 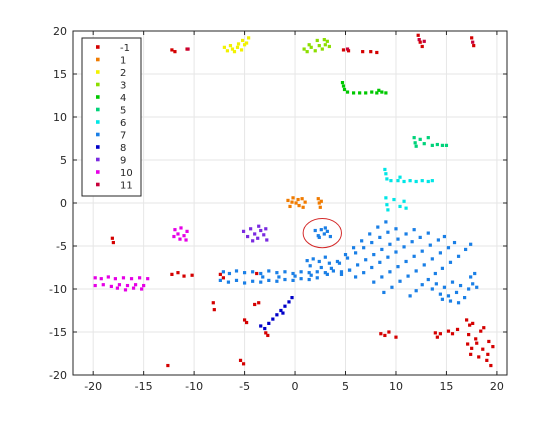 I want to click on x-tick-label: 15, so click(x=446, y=386).